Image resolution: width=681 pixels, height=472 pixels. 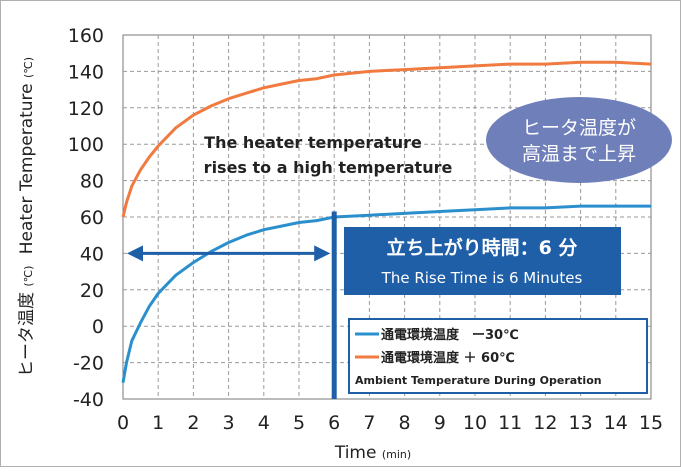 I want to click on y-tick-label: 160, so click(x=86, y=36).